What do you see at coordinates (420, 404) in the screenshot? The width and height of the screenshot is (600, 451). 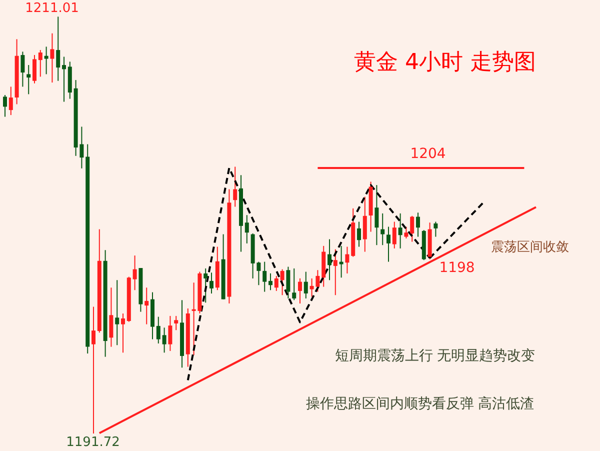 I see `annotation: 操作思路区间内顺势看反弹 高沽低渣` at bounding box center [420, 404].